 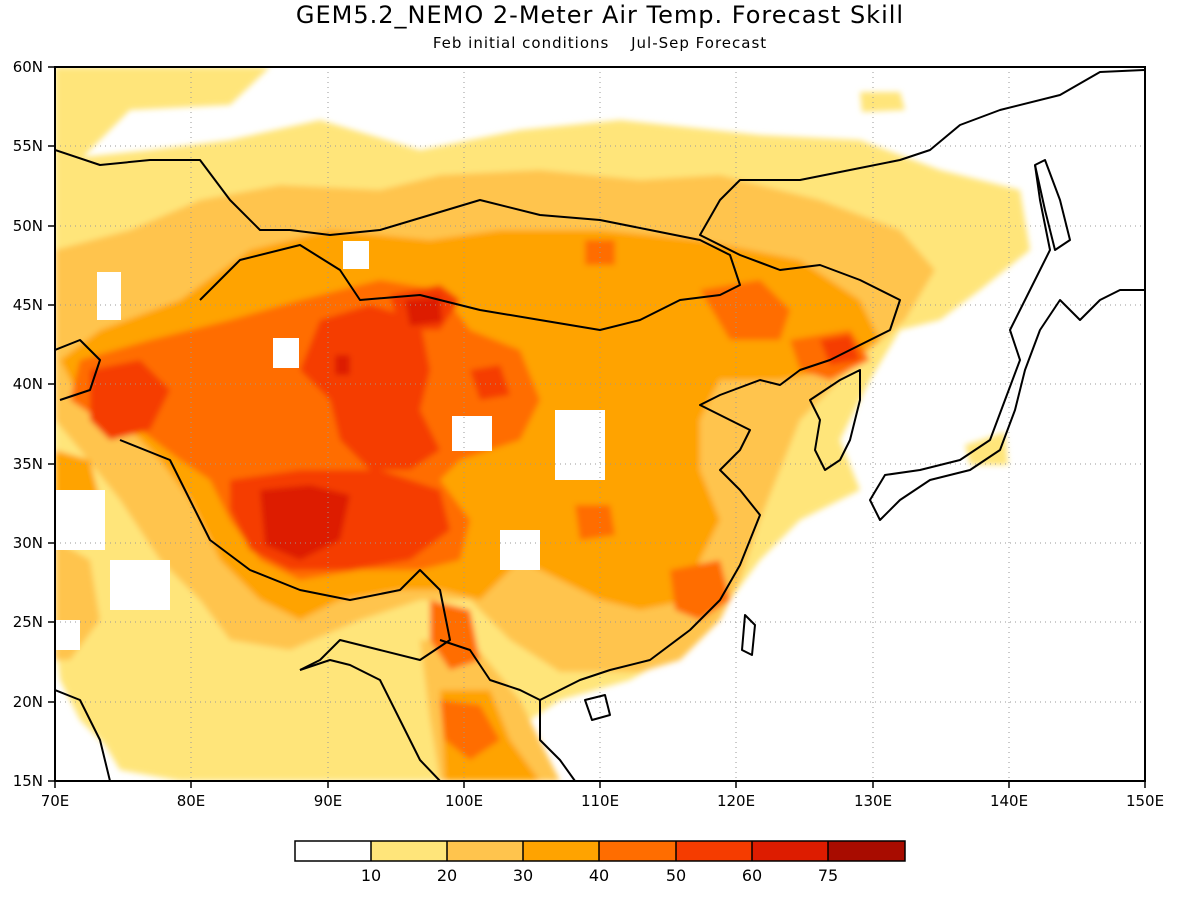 I want to click on subtitle-forecast-period: Jul-Sep Forecast, so click(x=699, y=43).